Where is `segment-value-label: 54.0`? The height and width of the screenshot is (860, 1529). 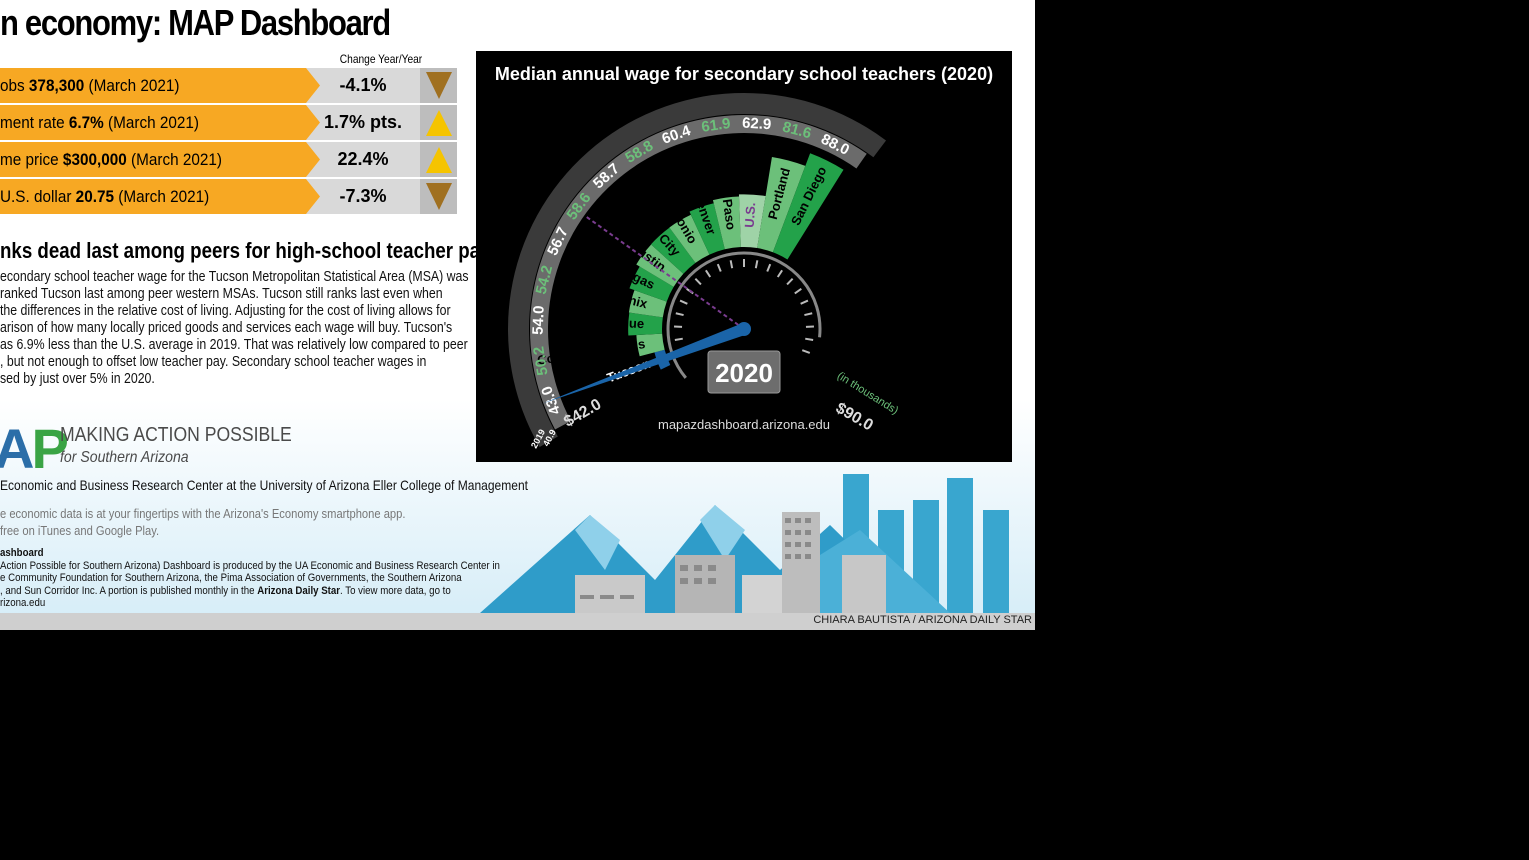
segment-value-label: 54.0 is located at coordinates (539, 320).